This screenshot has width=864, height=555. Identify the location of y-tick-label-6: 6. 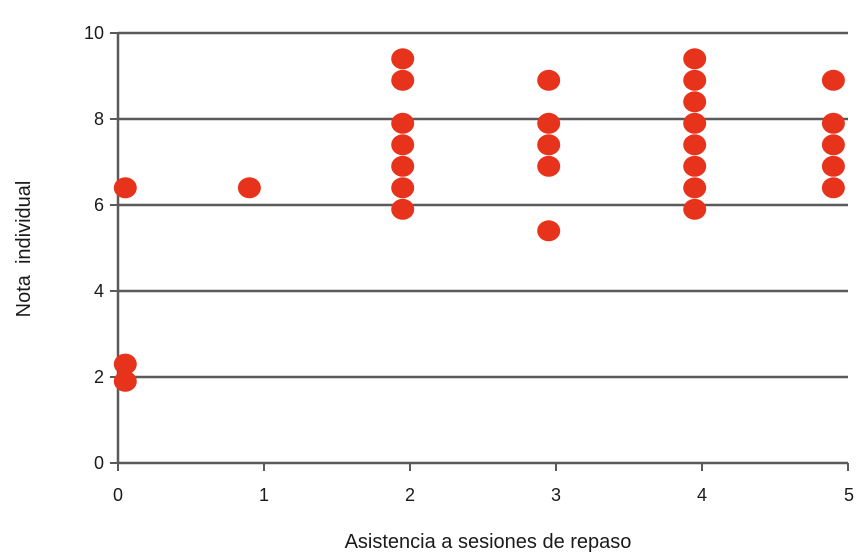
(99, 205).